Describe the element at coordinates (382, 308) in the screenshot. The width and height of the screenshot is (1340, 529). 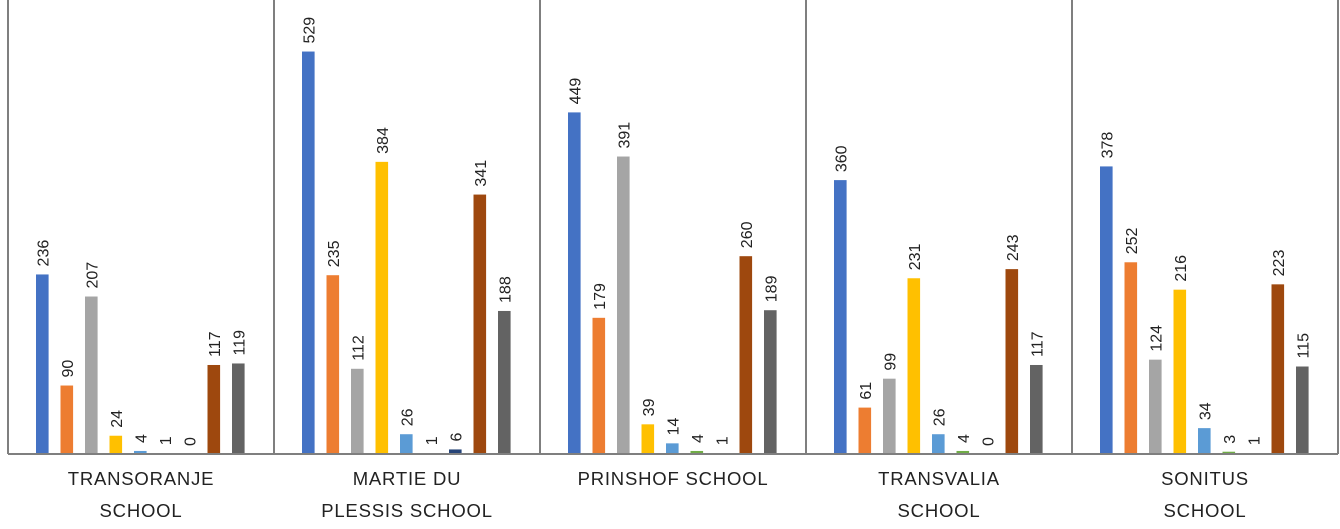
I see `bar-g1-s3` at that location.